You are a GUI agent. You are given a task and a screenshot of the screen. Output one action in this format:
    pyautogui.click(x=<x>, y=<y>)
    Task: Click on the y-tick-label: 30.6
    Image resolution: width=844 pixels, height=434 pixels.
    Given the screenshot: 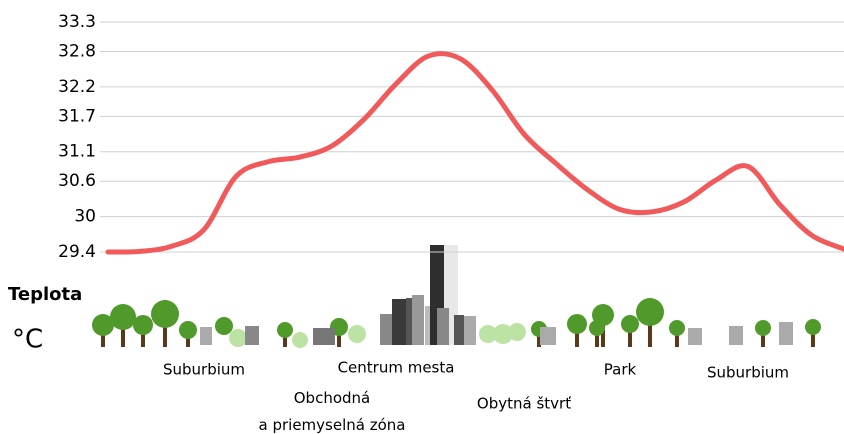 What is the action you would take?
    pyautogui.click(x=77, y=181)
    